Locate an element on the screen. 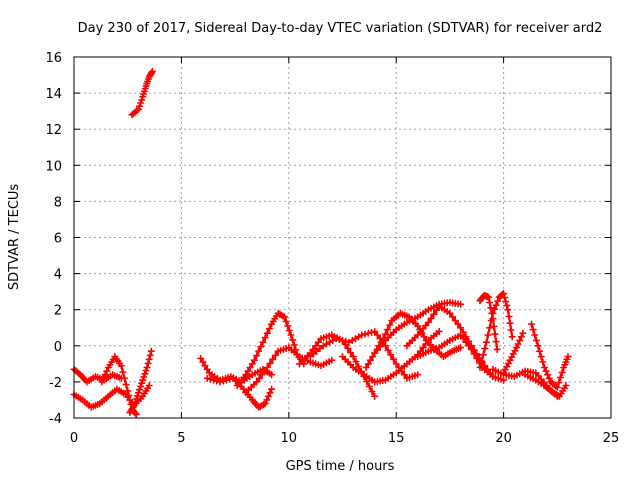  x-tick-label: 10 is located at coordinates (289, 438).